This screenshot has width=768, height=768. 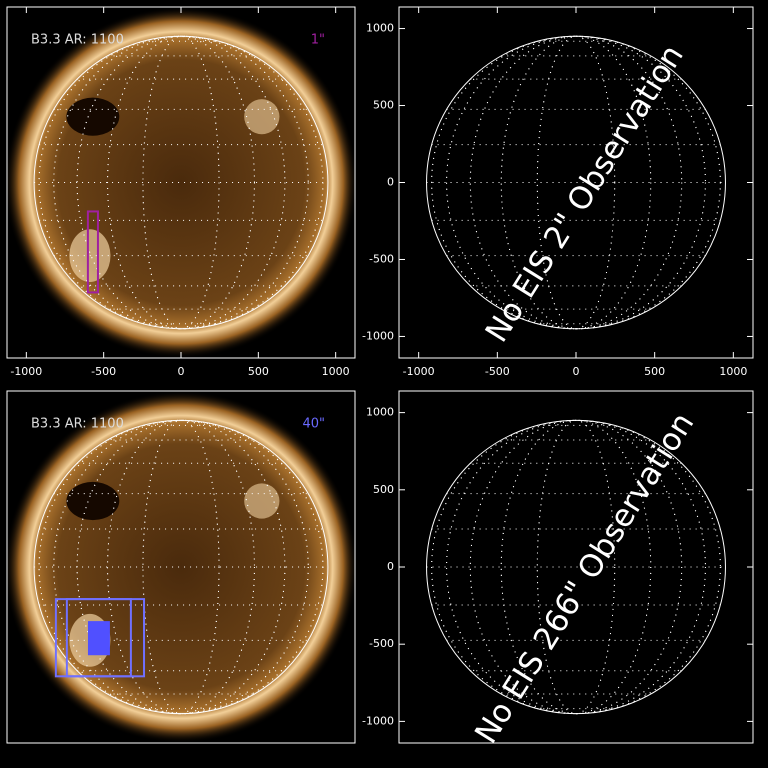 I want to click on resolution-label: 1", so click(x=318, y=40).